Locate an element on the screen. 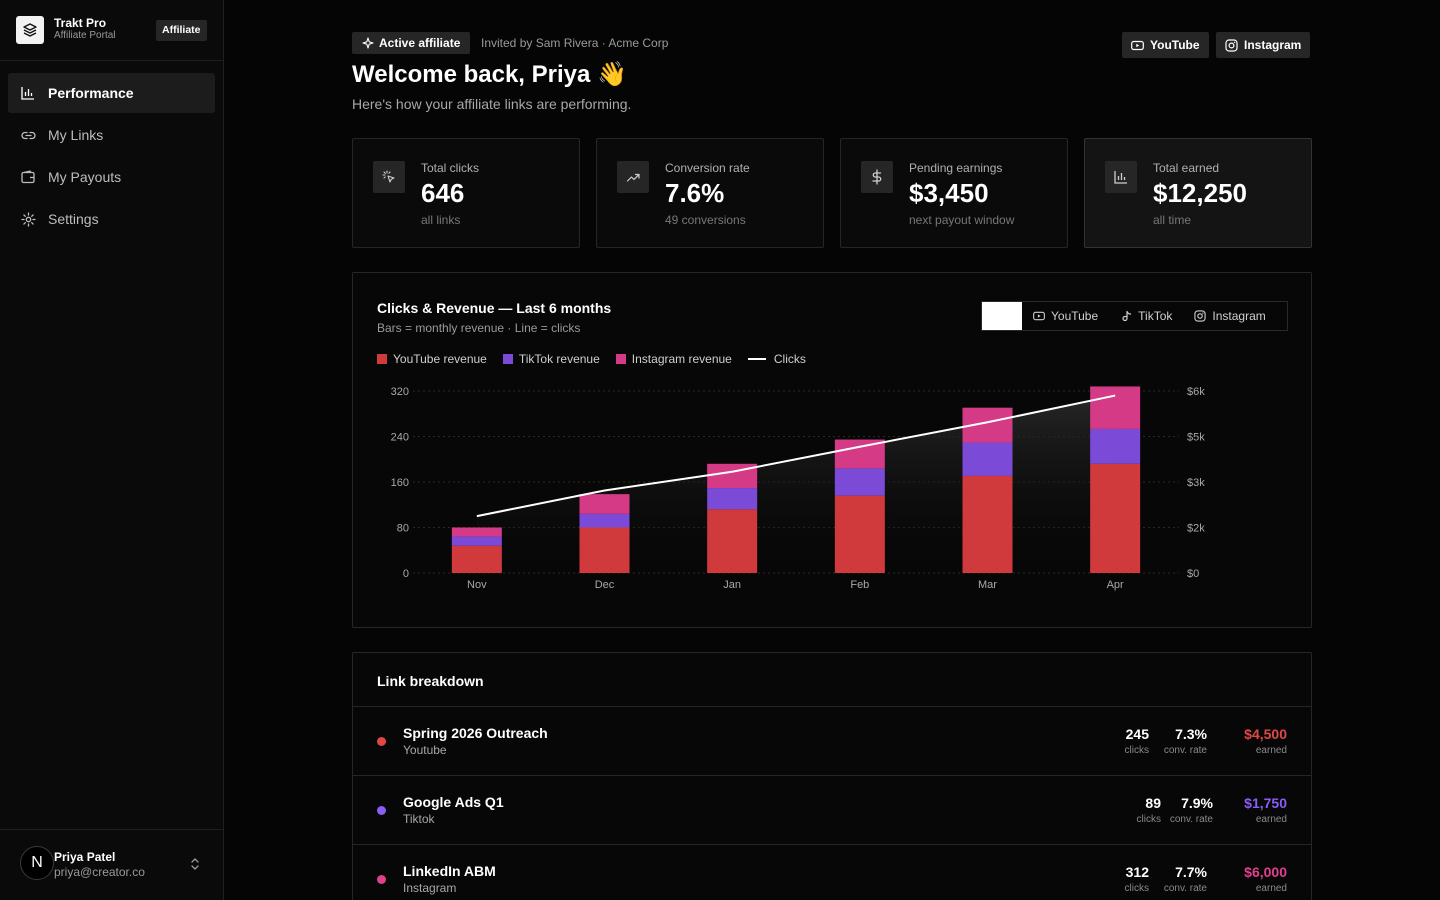  brand-header: Trakt Pro Affiliate Portal Affiliate is located at coordinates (111, 30).